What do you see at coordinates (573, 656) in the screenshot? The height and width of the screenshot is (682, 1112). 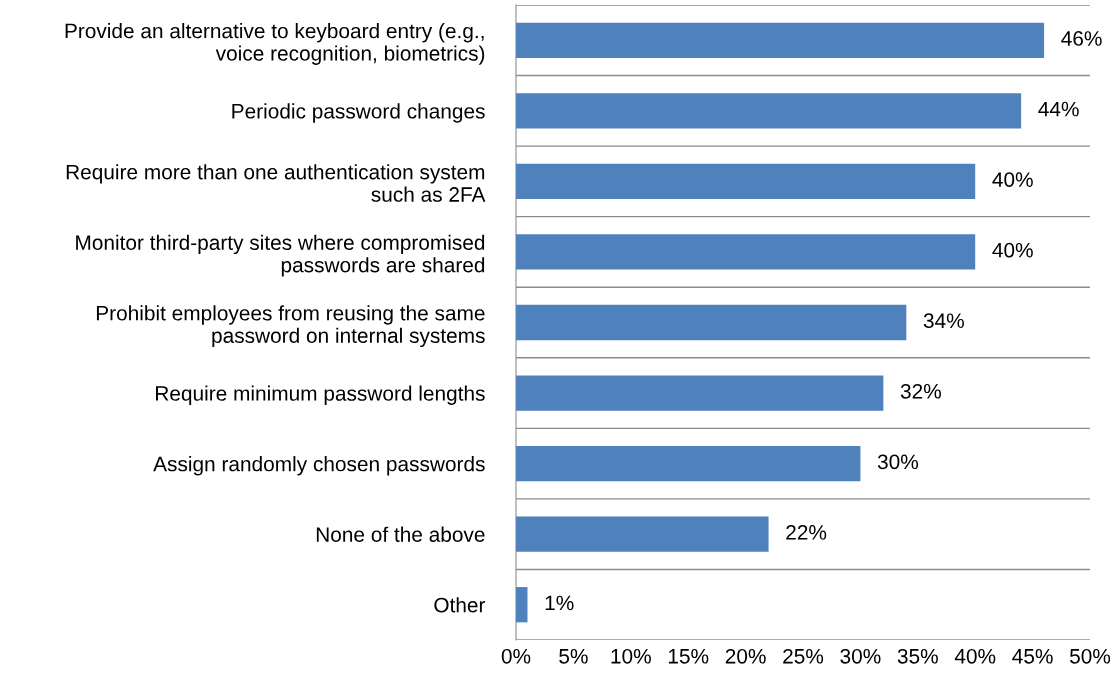 I see `x-tick-label: 5%` at bounding box center [573, 656].